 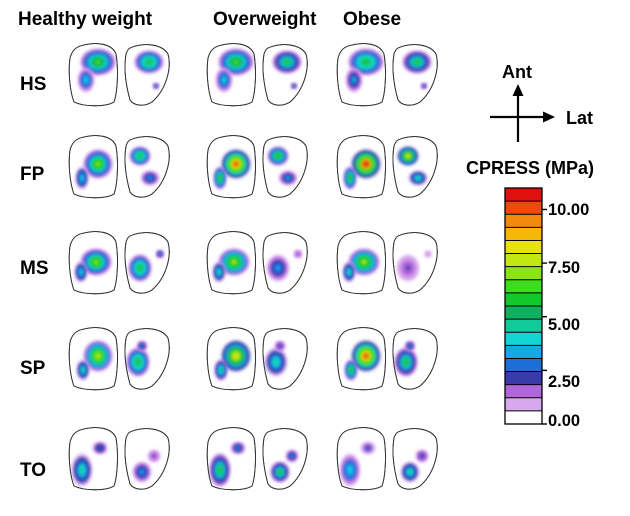 What do you see at coordinates (530, 168) in the screenshot?
I see `colorbar-title: CPRESS (MPa)` at bounding box center [530, 168].